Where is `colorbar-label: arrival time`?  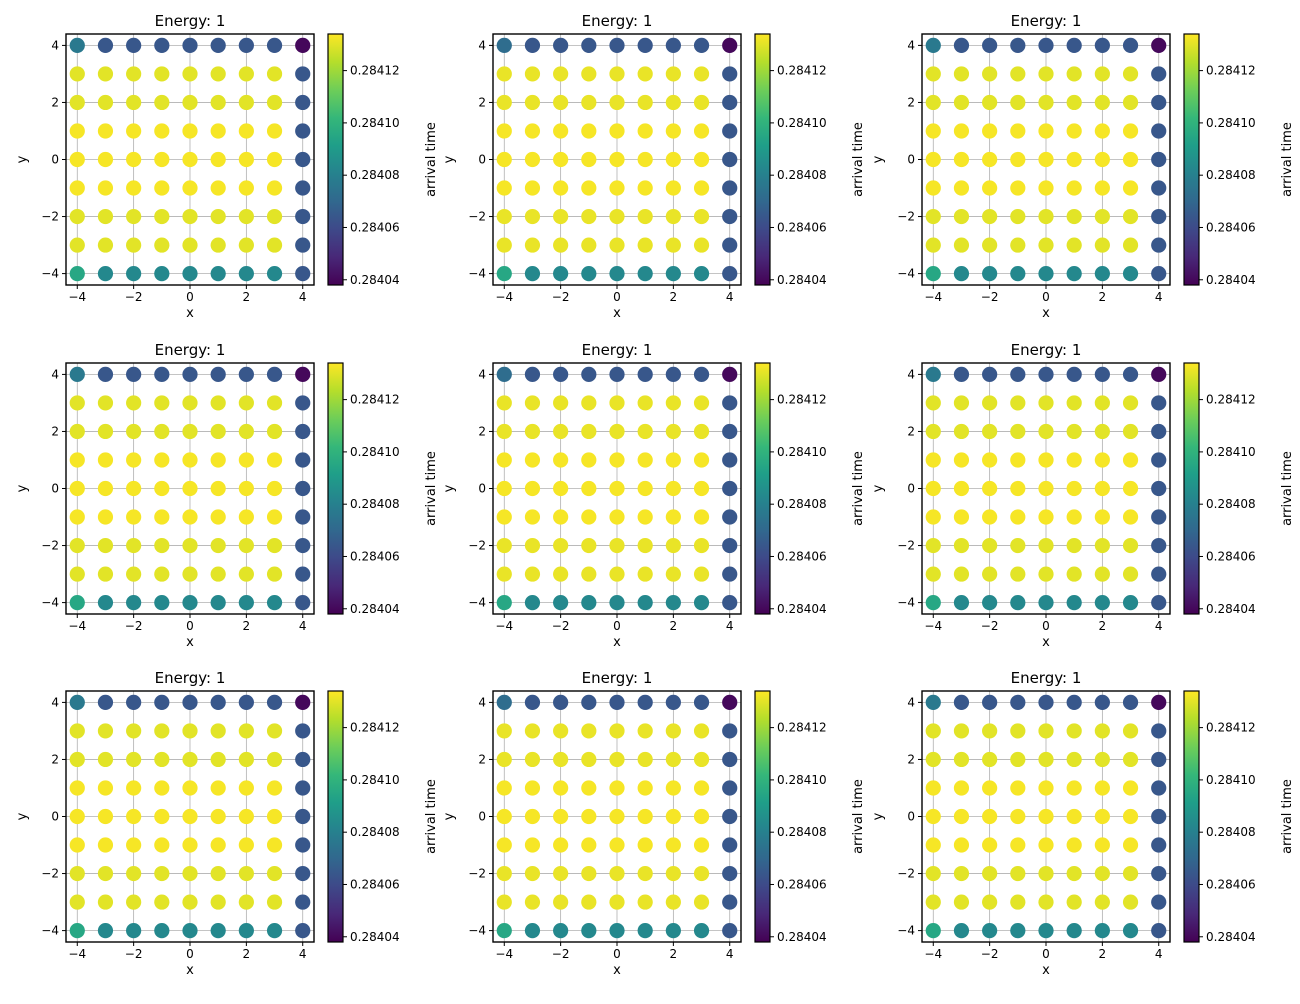 colorbar-label: arrival time is located at coordinates (1287, 488).